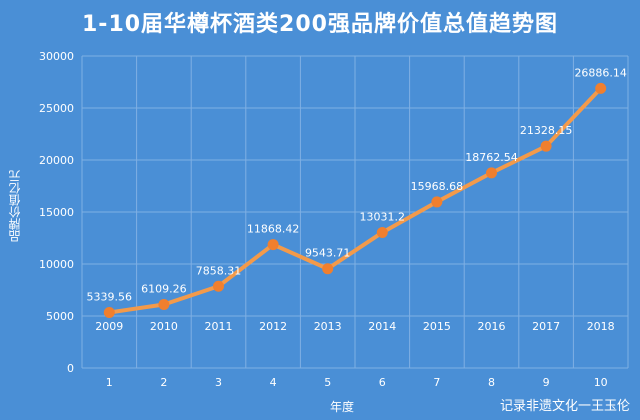 The width and height of the screenshot is (640, 420). Describe the element at coordinates (320, 24) in the screenshot. I see `chart-title: 1-10届华樽杯酒类200强品牌价值总值趋势图` at that location.